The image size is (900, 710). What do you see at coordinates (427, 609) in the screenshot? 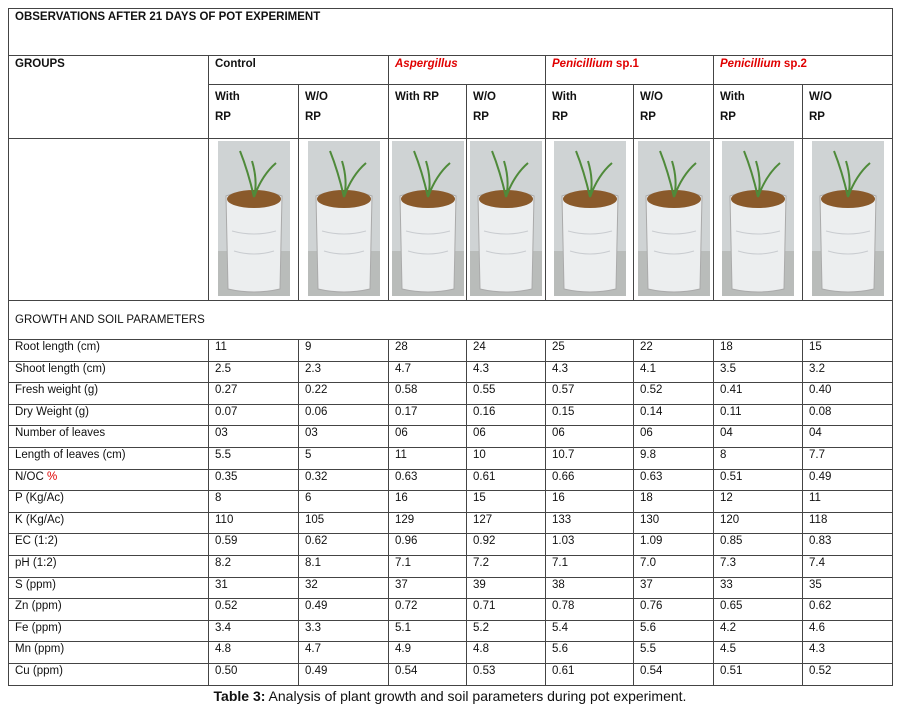
I see `value-cell: 0.72` at bounding box center [427, 609].